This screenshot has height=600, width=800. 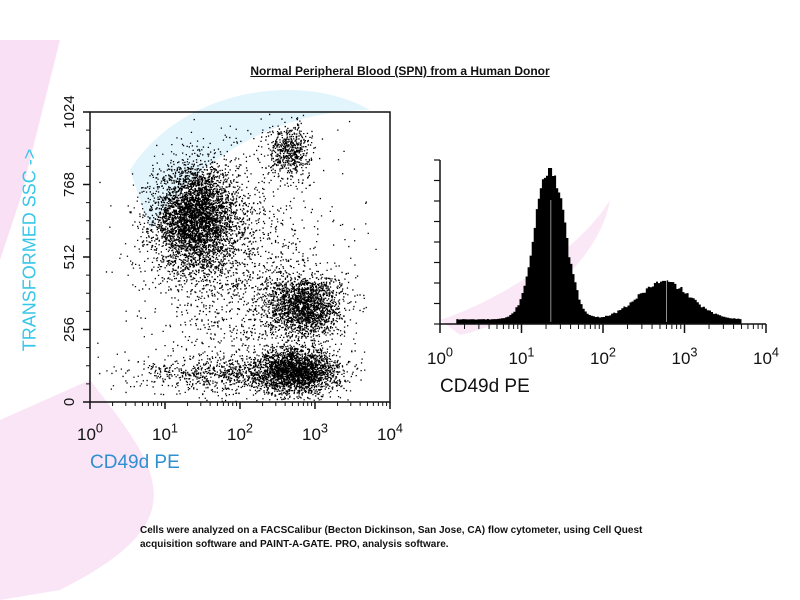 I want to click on scatter-x-tick-label: 10², so click(x=240, y=432).